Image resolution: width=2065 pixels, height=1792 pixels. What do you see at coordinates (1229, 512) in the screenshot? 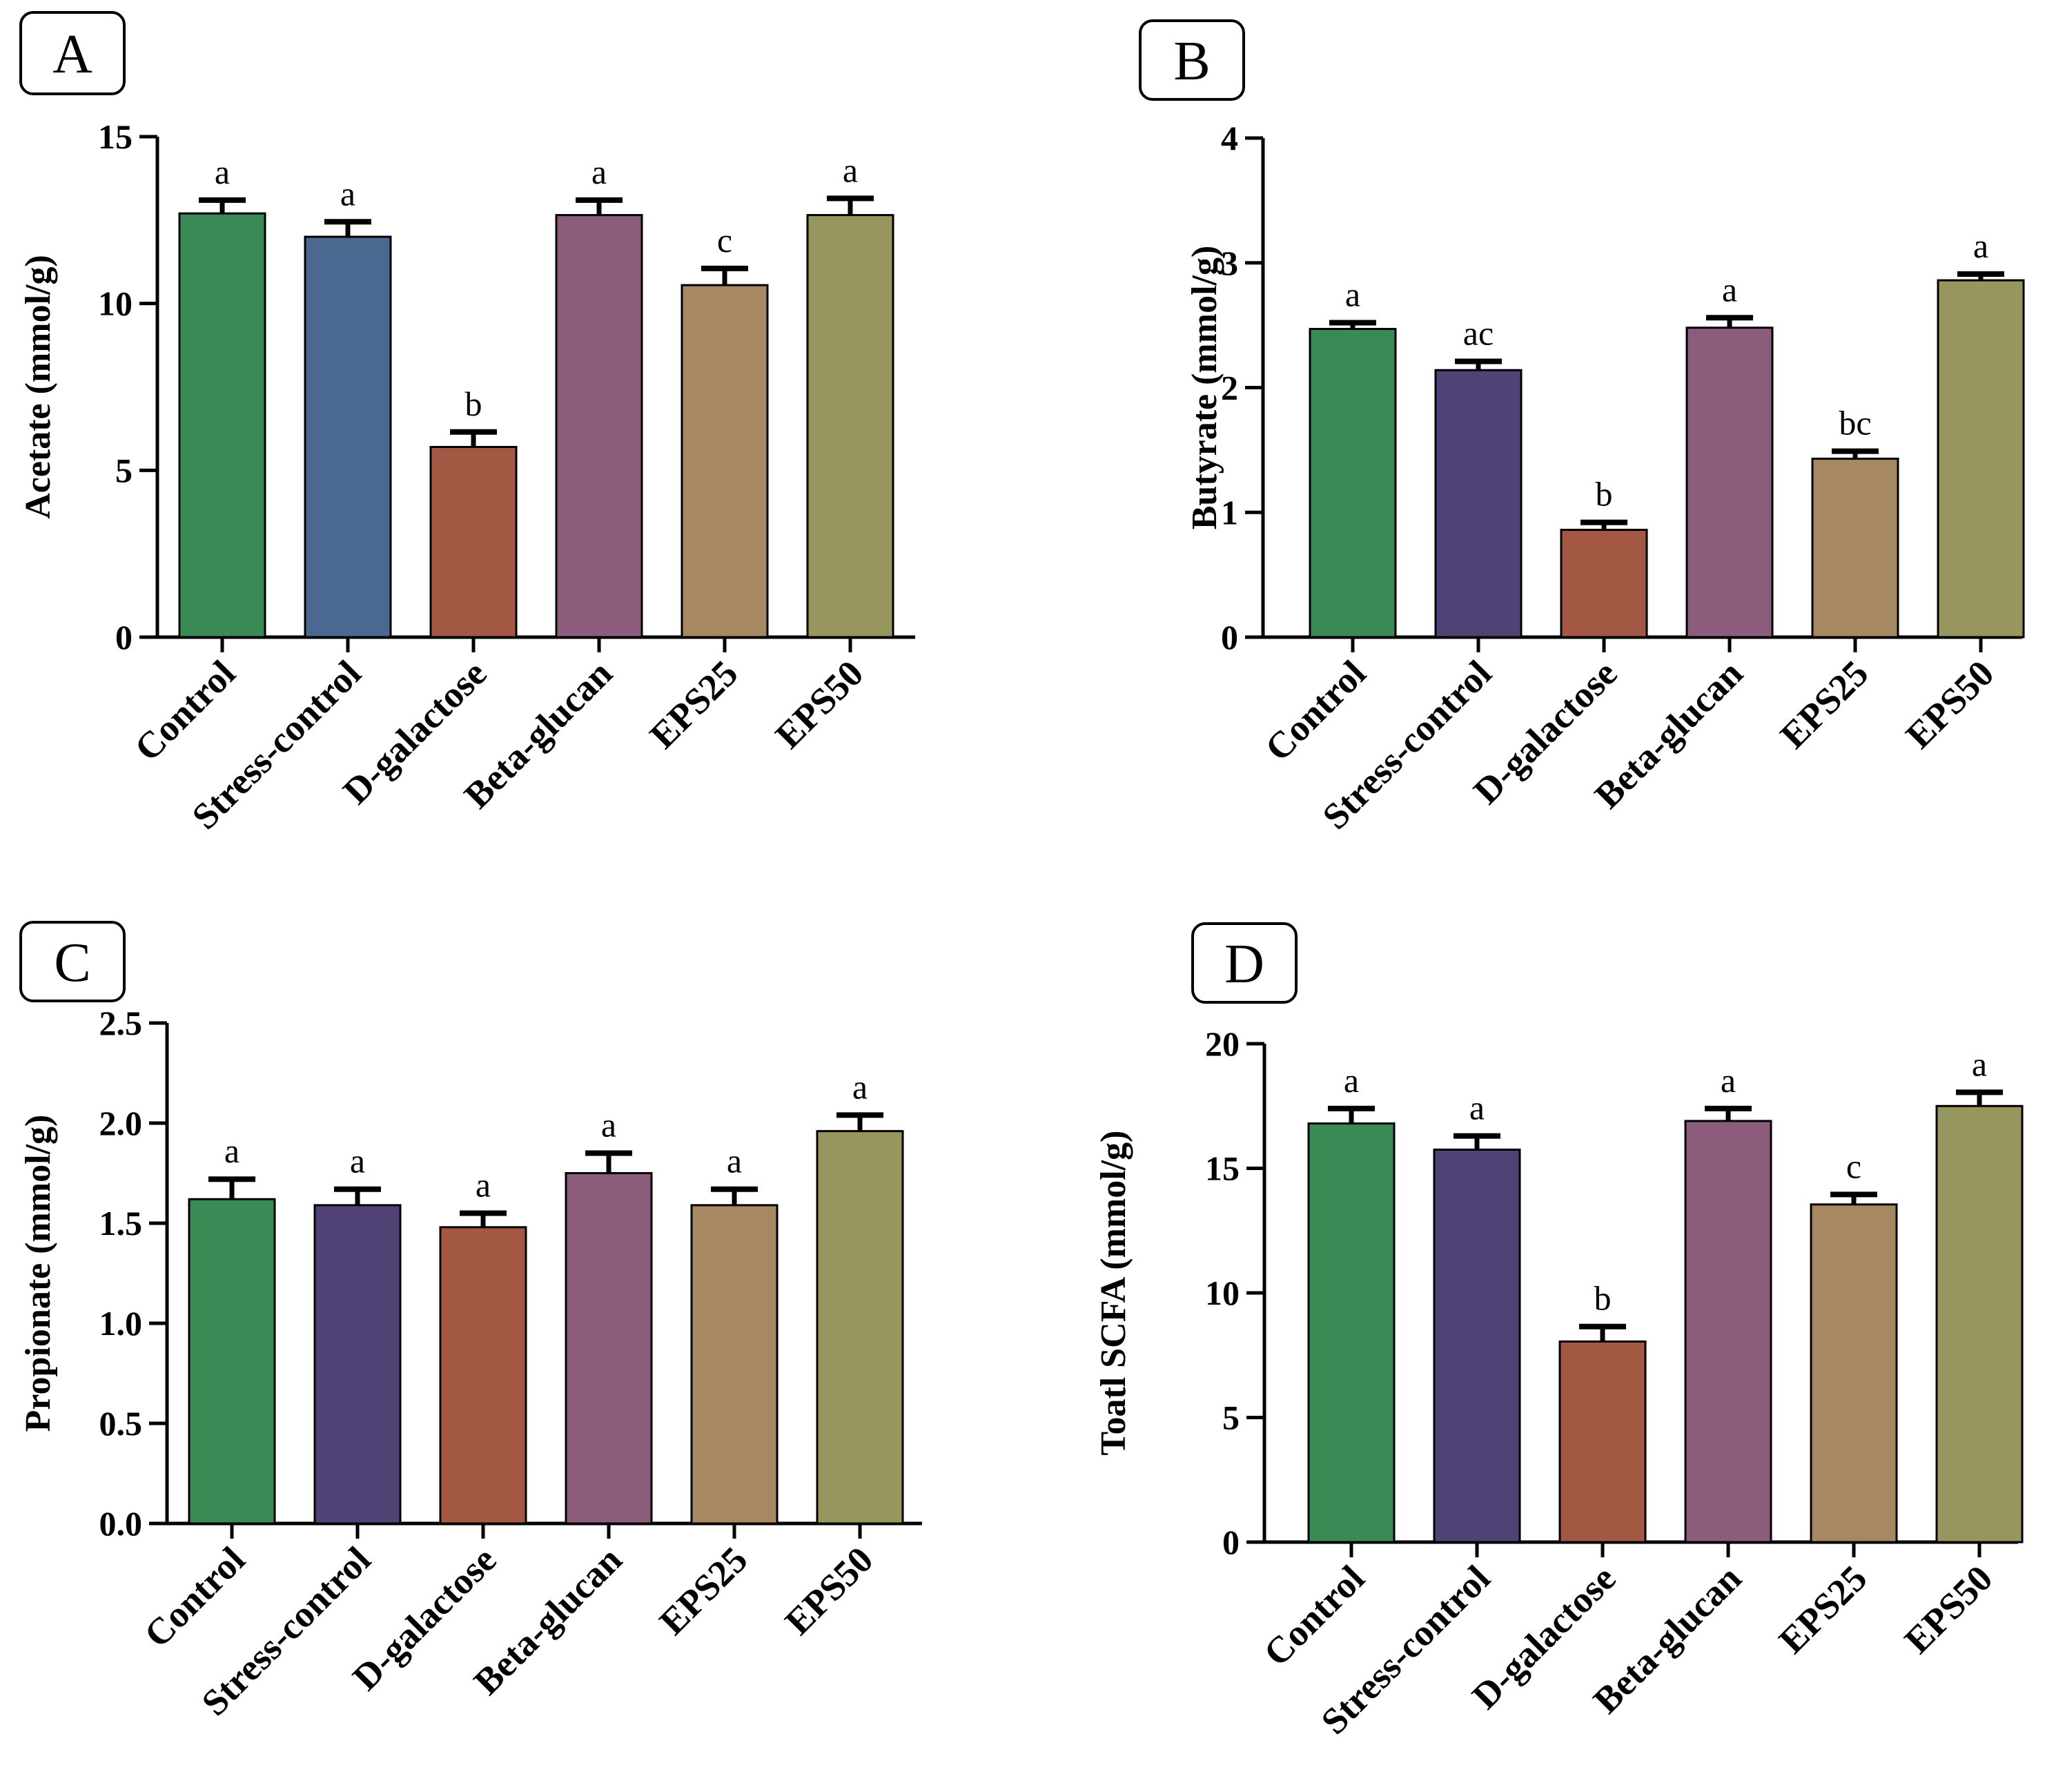
I see `y-tick-label: 1` at bounding box center [1229, 512].